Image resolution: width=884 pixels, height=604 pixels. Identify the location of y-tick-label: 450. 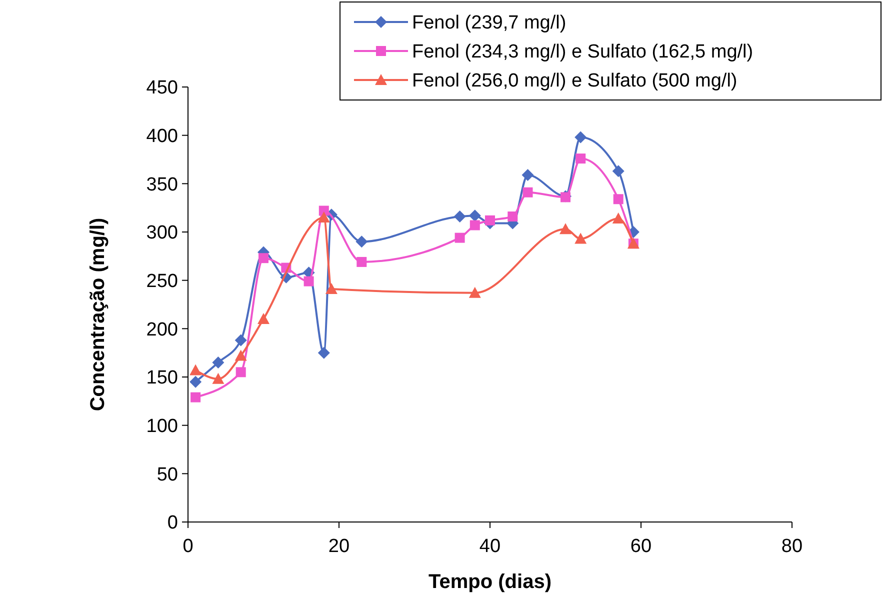
(162, 88).